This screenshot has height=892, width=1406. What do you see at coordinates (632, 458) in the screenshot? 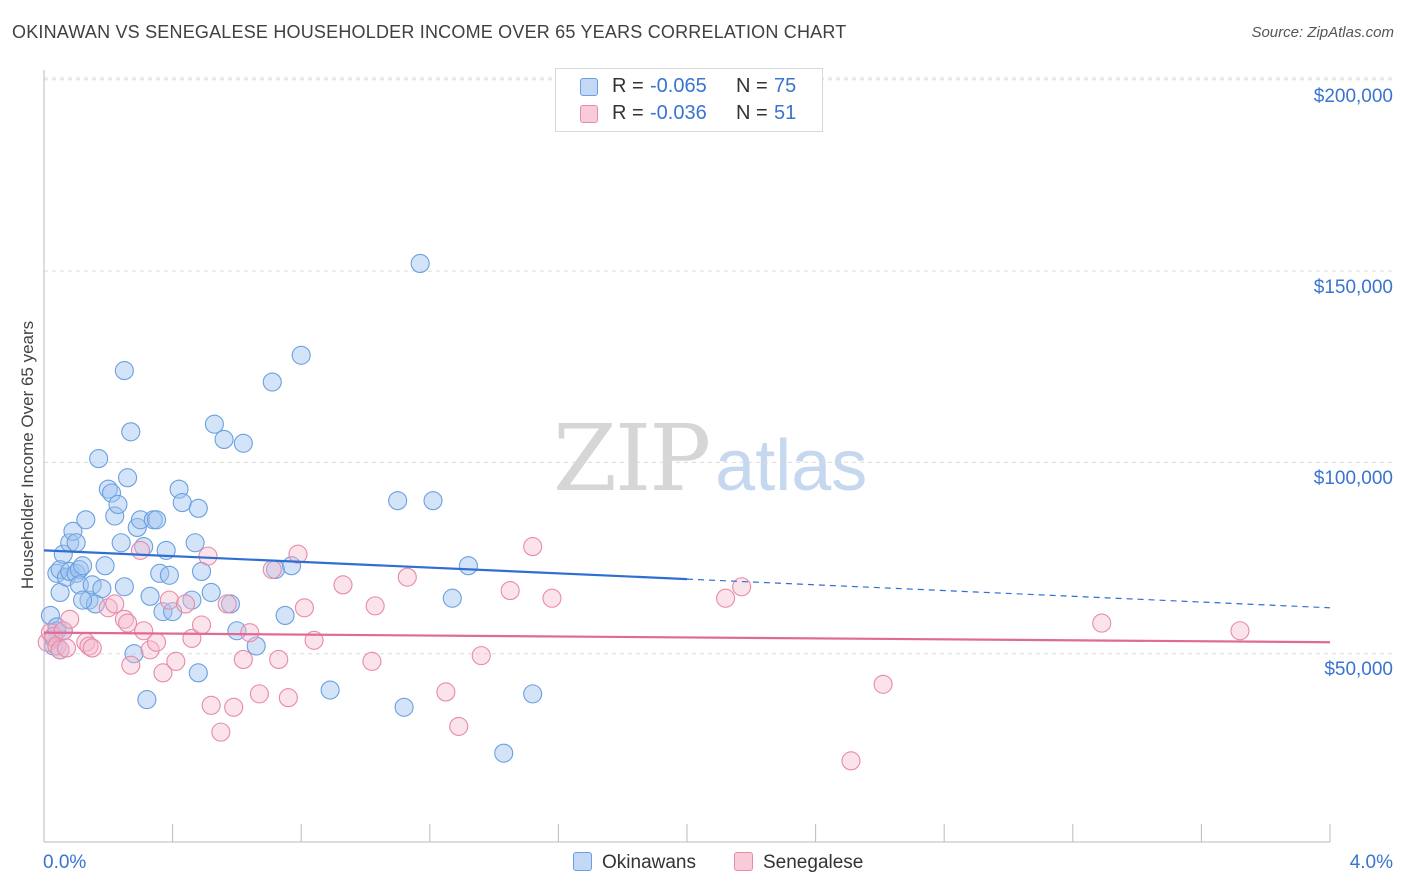
I see `watermark-zip: ZIP` at bounding box center [632, 458].